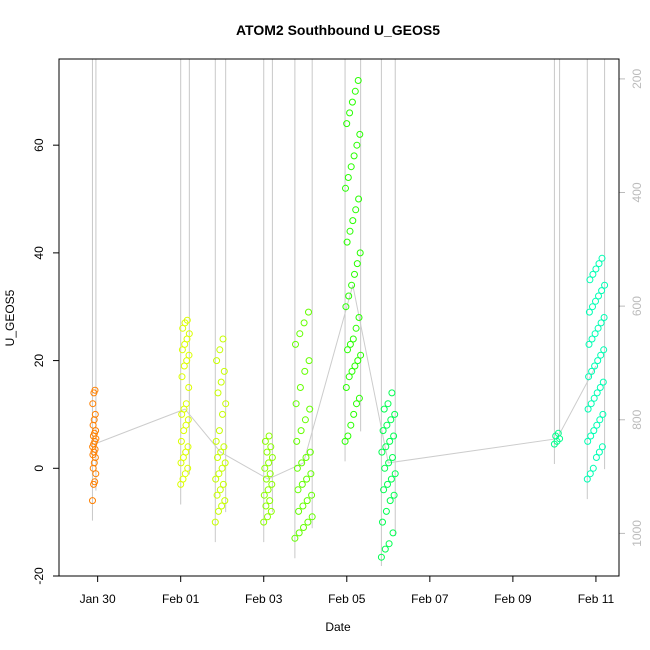 This screenshot has height=650, width=650. I want to click on y-tick-label: -20, so click(39, 576).